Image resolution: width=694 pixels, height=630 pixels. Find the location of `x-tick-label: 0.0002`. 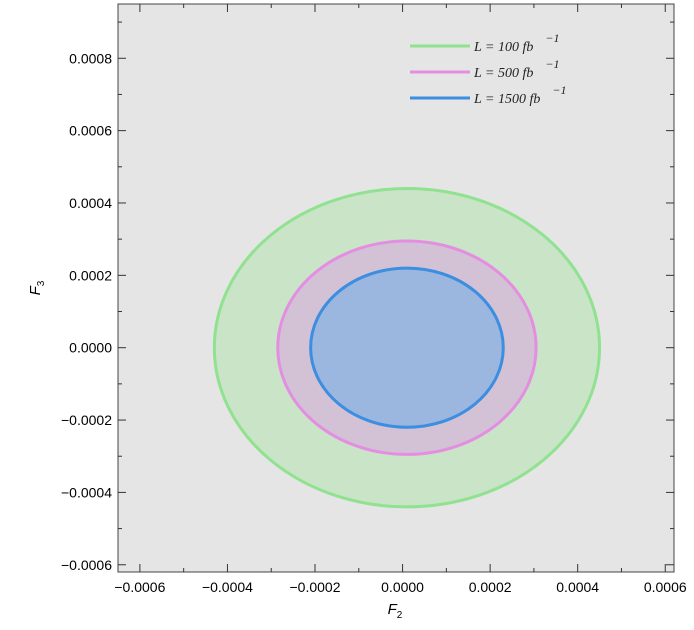

x-tick-label: 0.0002 is located at coordinates (490, 587).